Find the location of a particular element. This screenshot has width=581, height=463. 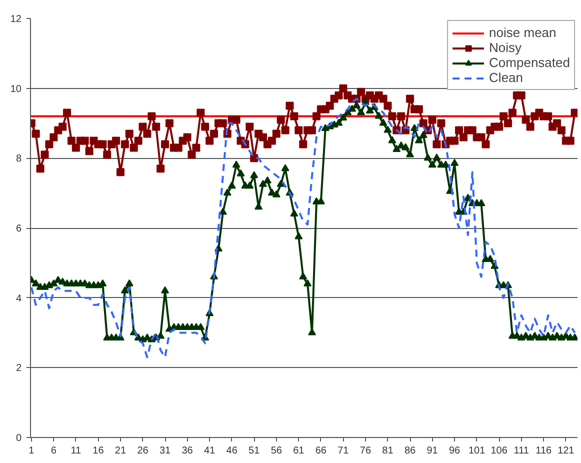

x-tick-label: 91 is located at coordinates (432, 451).